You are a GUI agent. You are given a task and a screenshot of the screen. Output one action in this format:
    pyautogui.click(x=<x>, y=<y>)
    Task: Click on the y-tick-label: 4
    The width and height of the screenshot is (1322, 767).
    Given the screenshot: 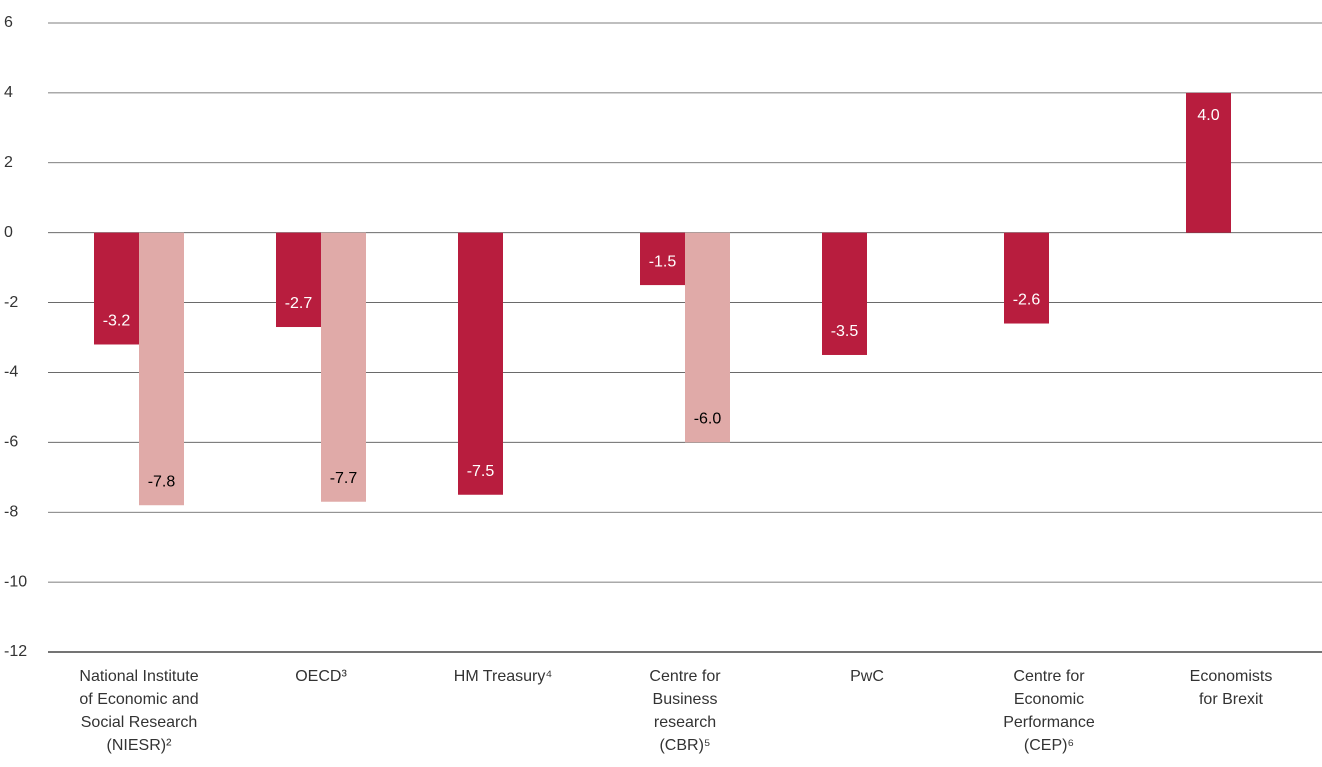 What is the action you would take?
    pyautogui.click(x=8, y=92)
    